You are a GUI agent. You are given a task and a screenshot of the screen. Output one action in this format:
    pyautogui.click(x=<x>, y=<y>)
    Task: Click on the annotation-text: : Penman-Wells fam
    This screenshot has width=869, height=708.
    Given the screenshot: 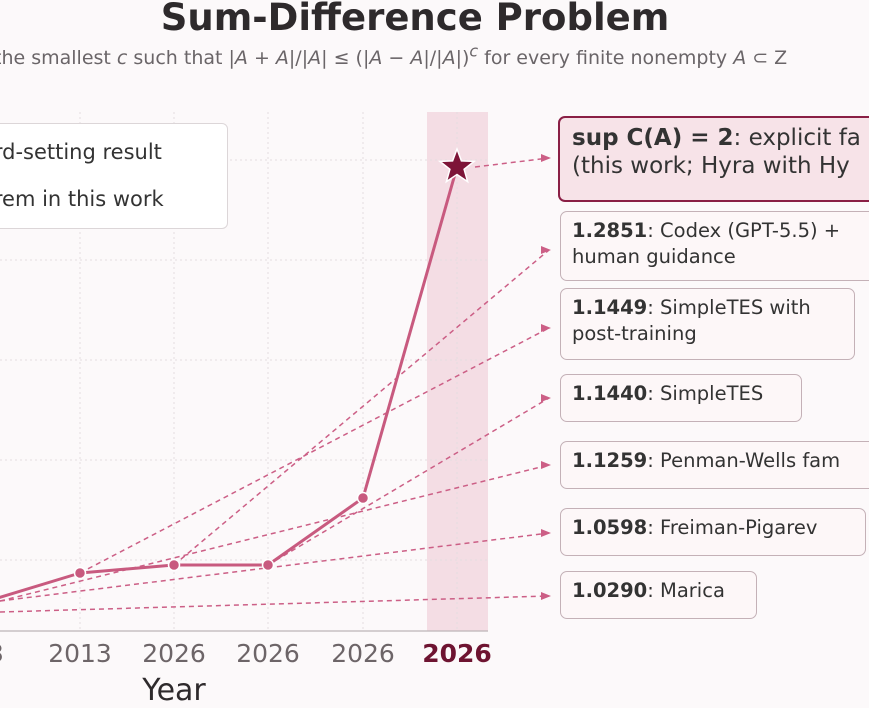 What is the action you would take?
    pyautogui.click(x=744, y=460)
    